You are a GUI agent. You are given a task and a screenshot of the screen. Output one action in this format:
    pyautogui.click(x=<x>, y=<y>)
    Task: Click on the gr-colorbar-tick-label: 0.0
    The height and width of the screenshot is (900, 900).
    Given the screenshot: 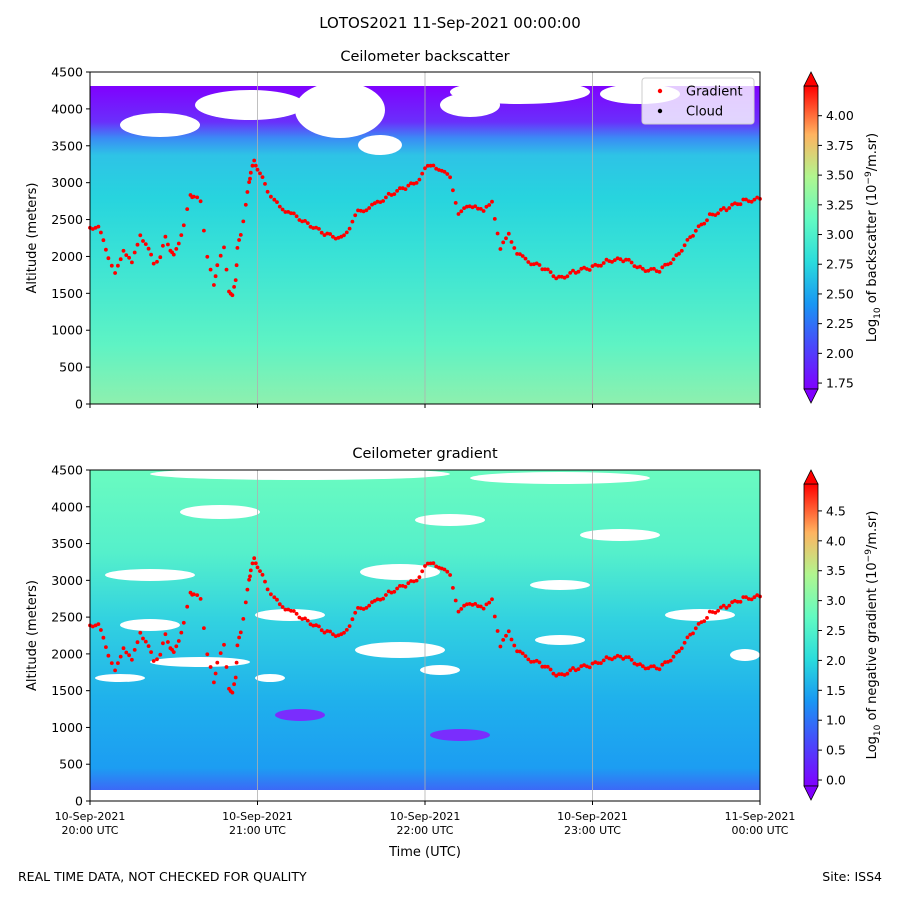 What is the action you would take?
    pyautogui.click(x=836, y=780)
    